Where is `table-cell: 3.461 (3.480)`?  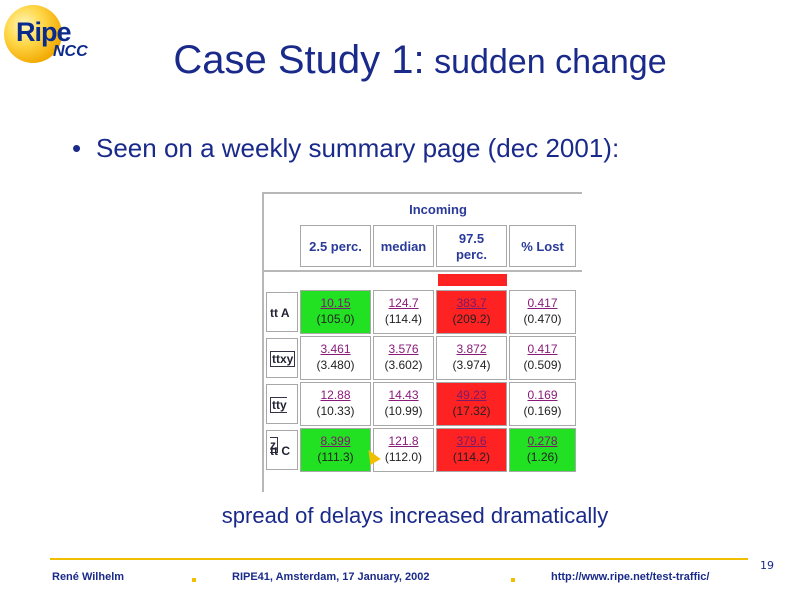
table-cell: 3.461 (3.480) is located at coordinates (335, 358).